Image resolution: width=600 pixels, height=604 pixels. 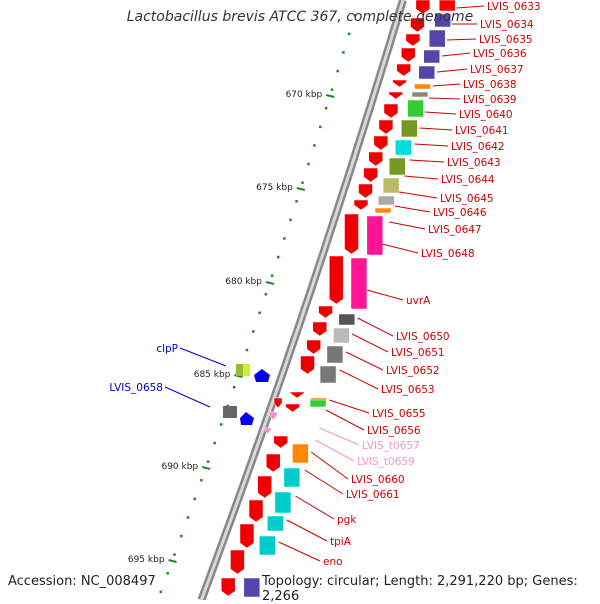 What do you see at coordinates (333, 562) in the screenshot?
I see `gene-label-eno: eno` at bounding box center [333, 562].